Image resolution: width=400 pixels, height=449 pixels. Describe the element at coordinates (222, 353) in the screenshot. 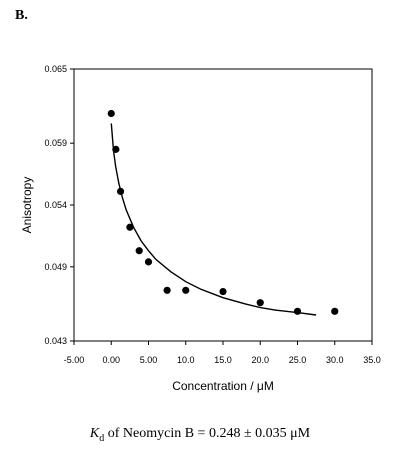

I see `x-axis-ticks: -5.00 0.00 5.00 10.0 15.0 20.0 25.0 30.0 35.0` at that location.